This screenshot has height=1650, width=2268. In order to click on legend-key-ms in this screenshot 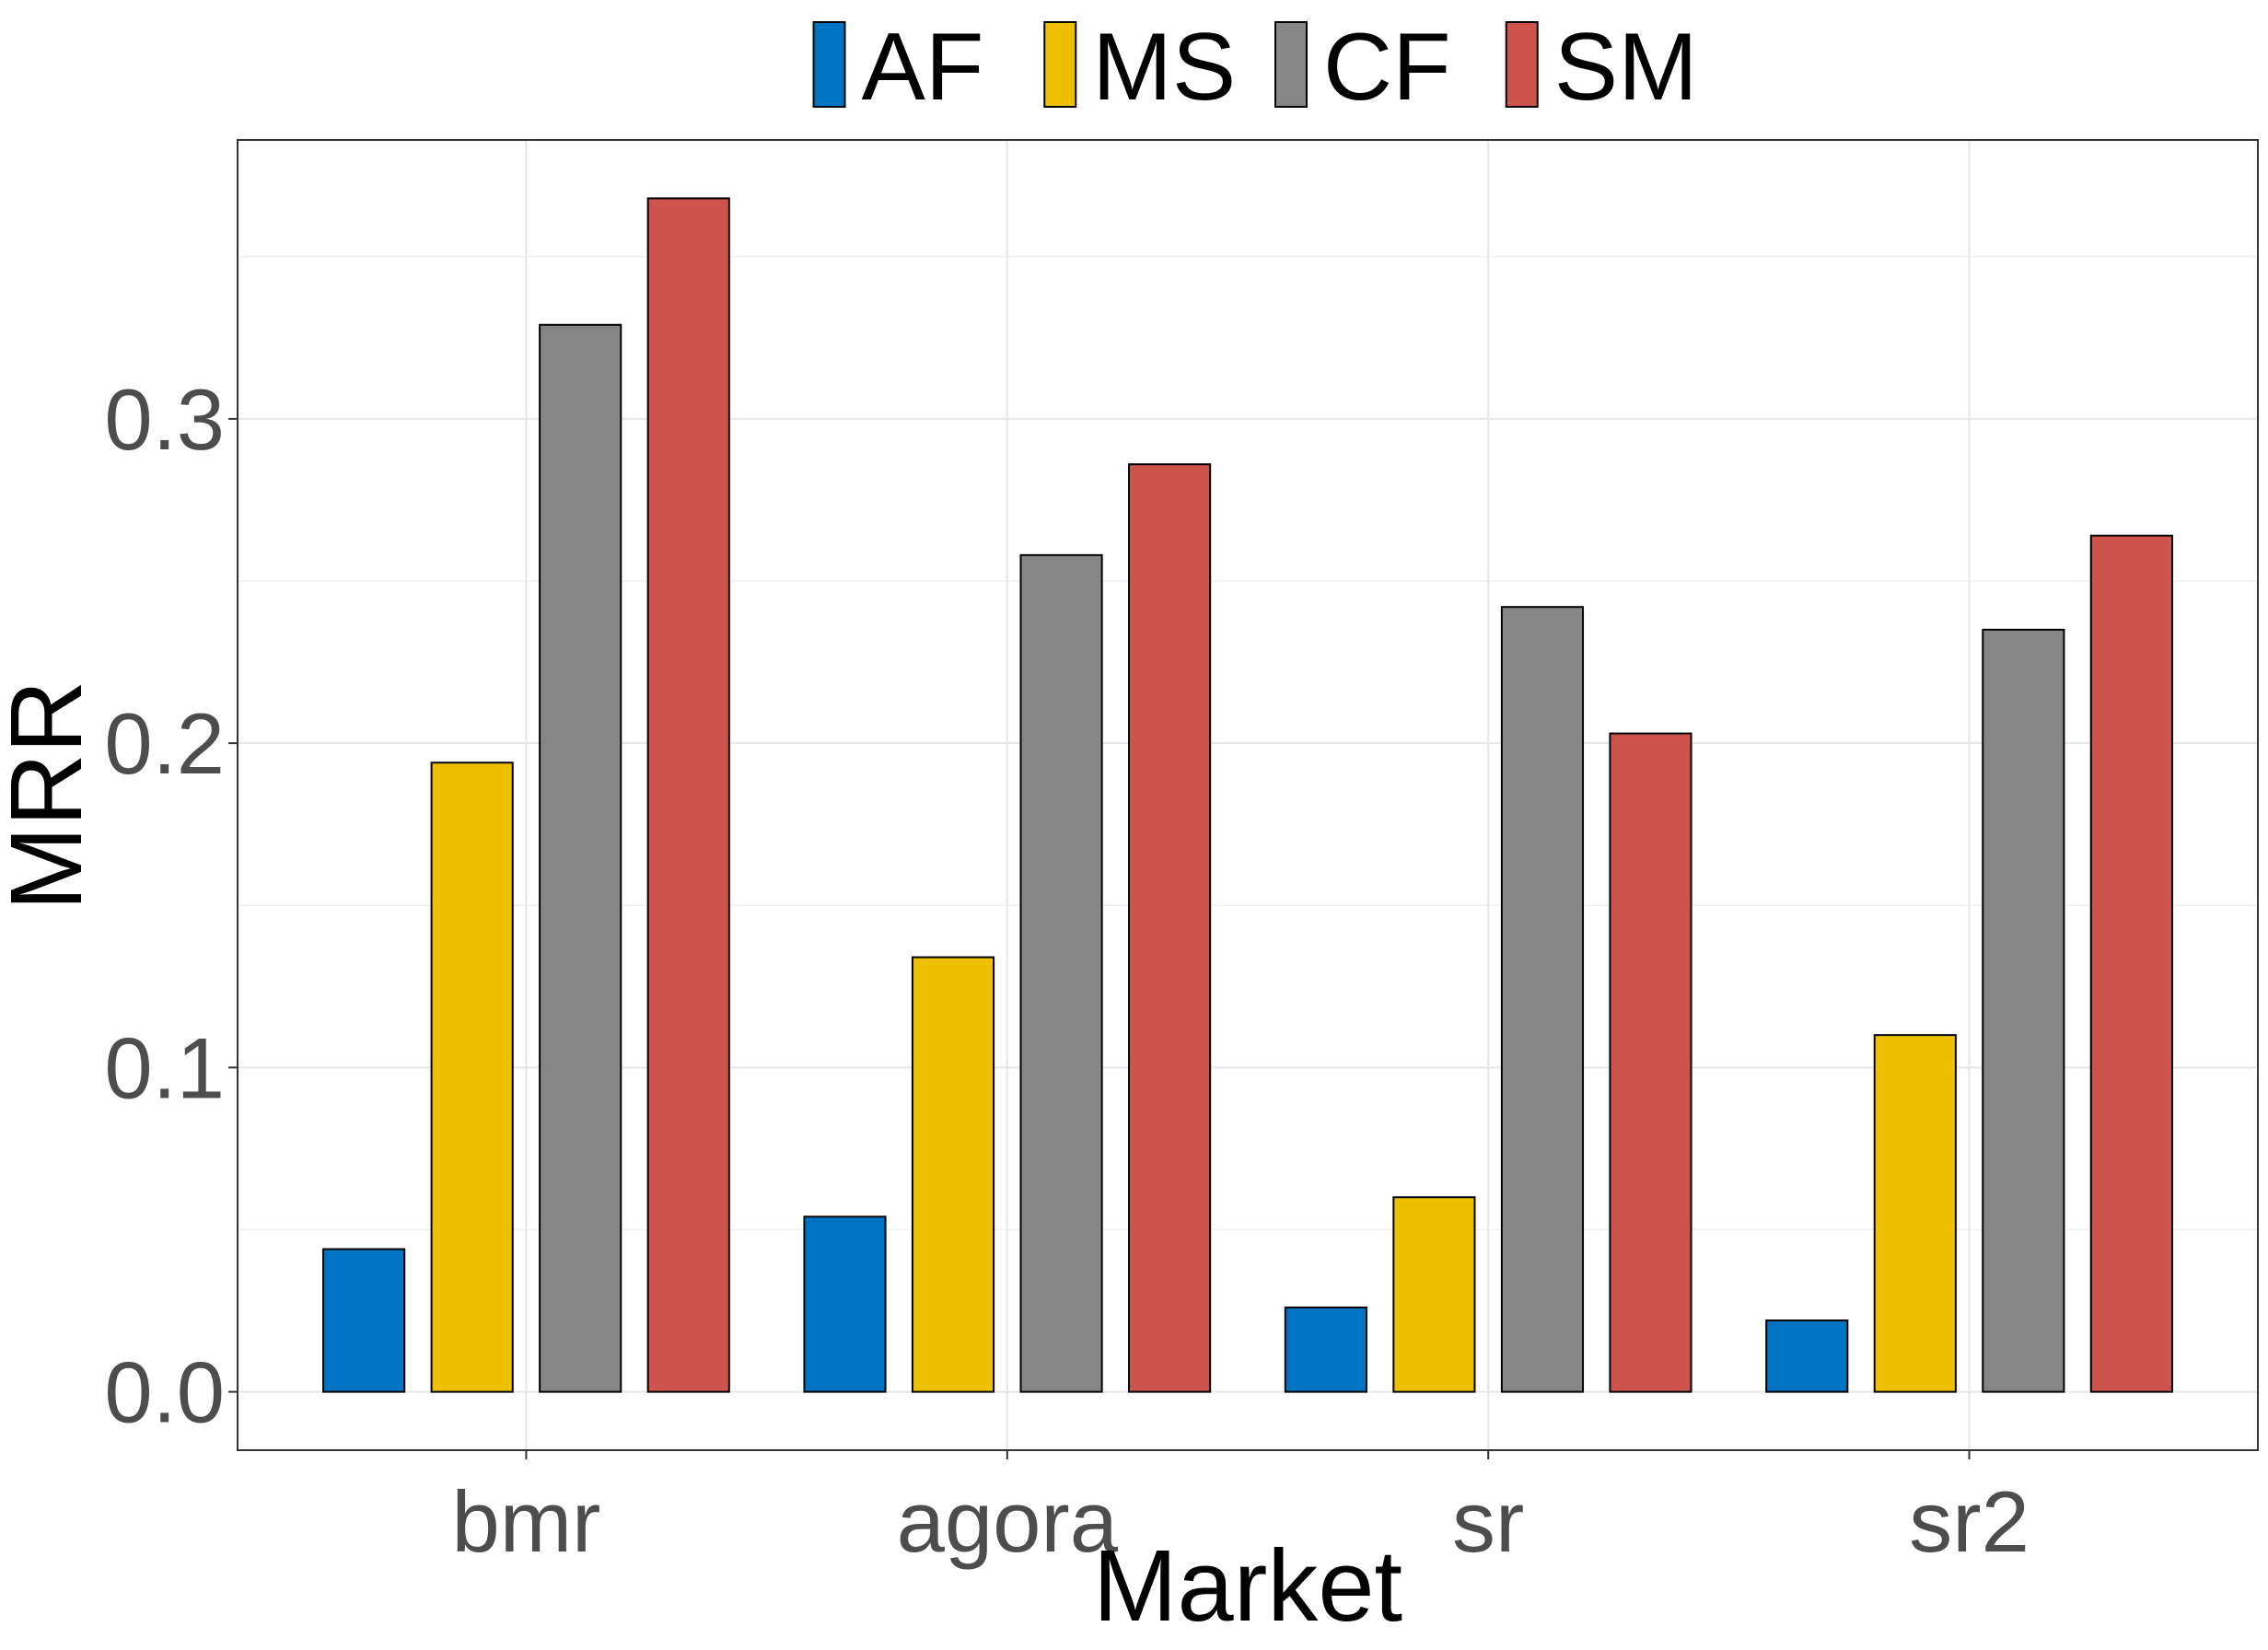, I will do `click(1060, 65)`.